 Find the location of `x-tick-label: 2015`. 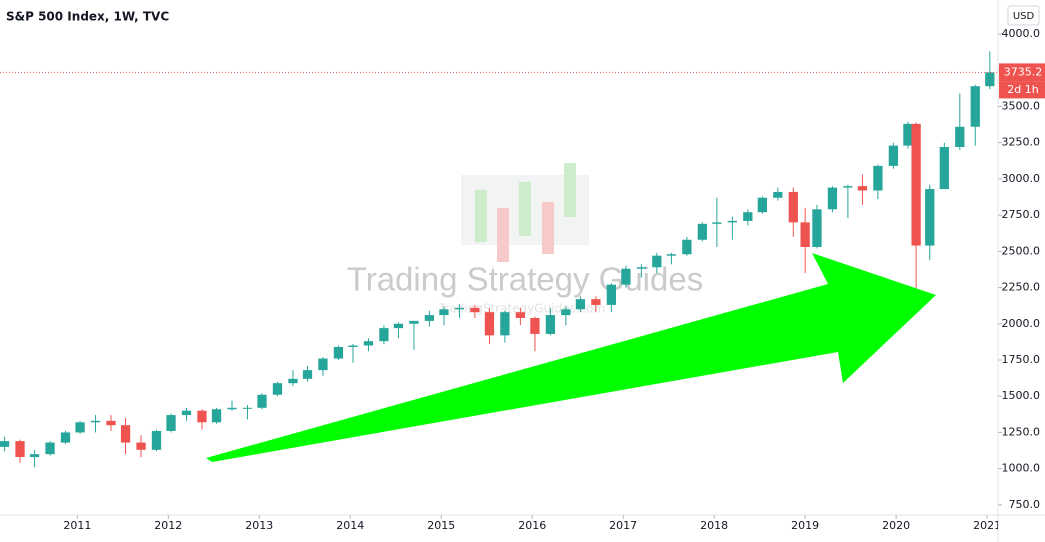

x-tick-label: 2015 is located at coordinates (441, 525).